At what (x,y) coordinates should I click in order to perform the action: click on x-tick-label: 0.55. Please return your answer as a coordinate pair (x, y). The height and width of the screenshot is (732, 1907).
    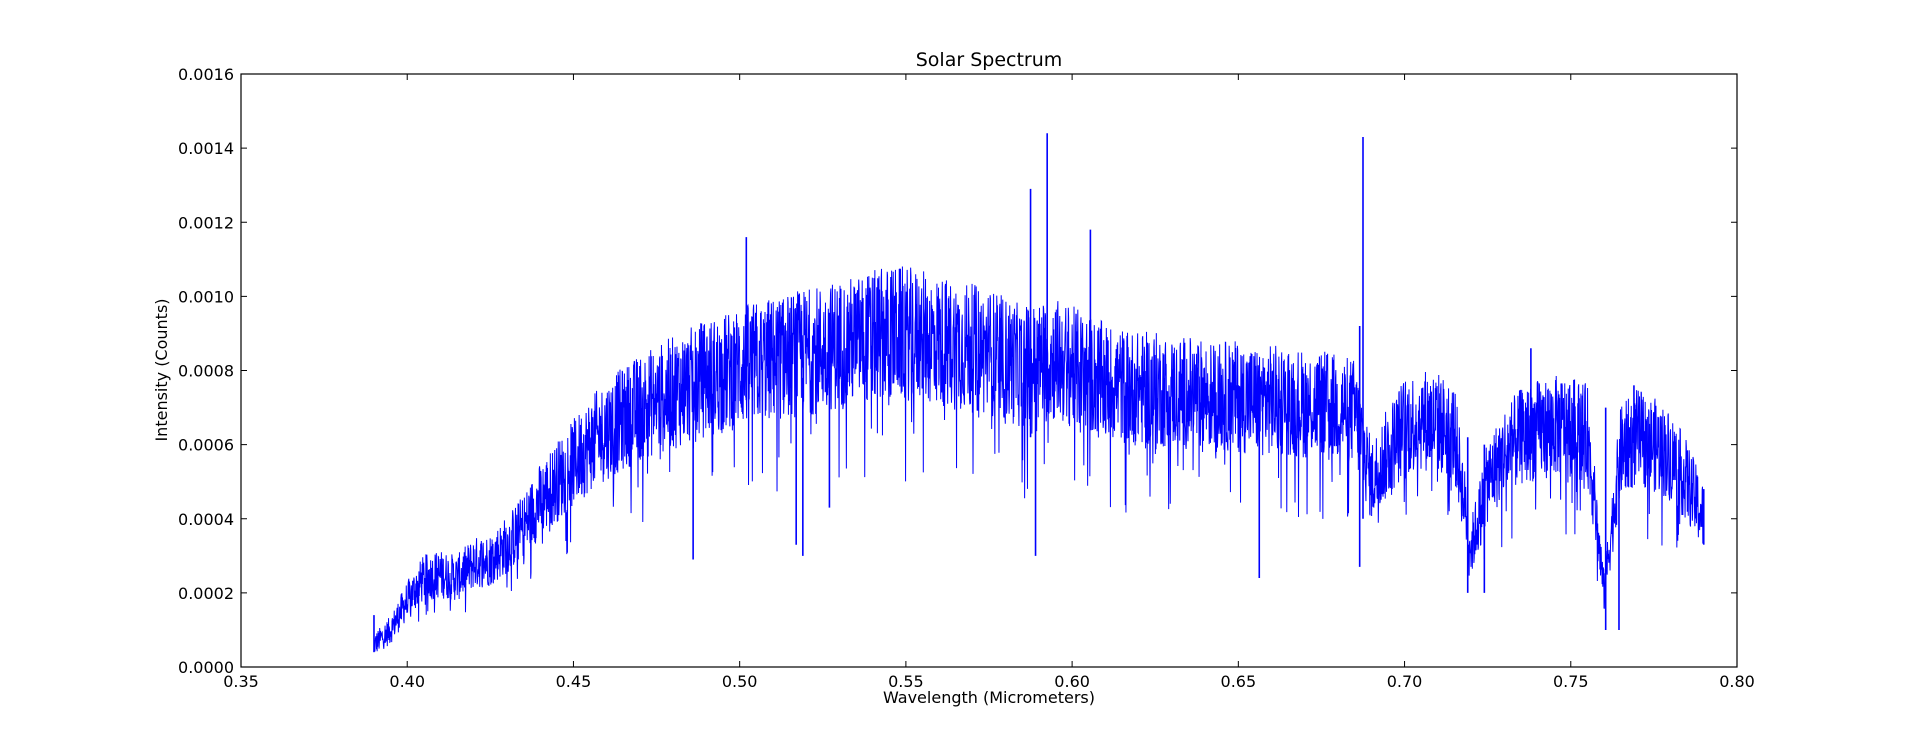
    Looking at the image, I should click on (906, 681).